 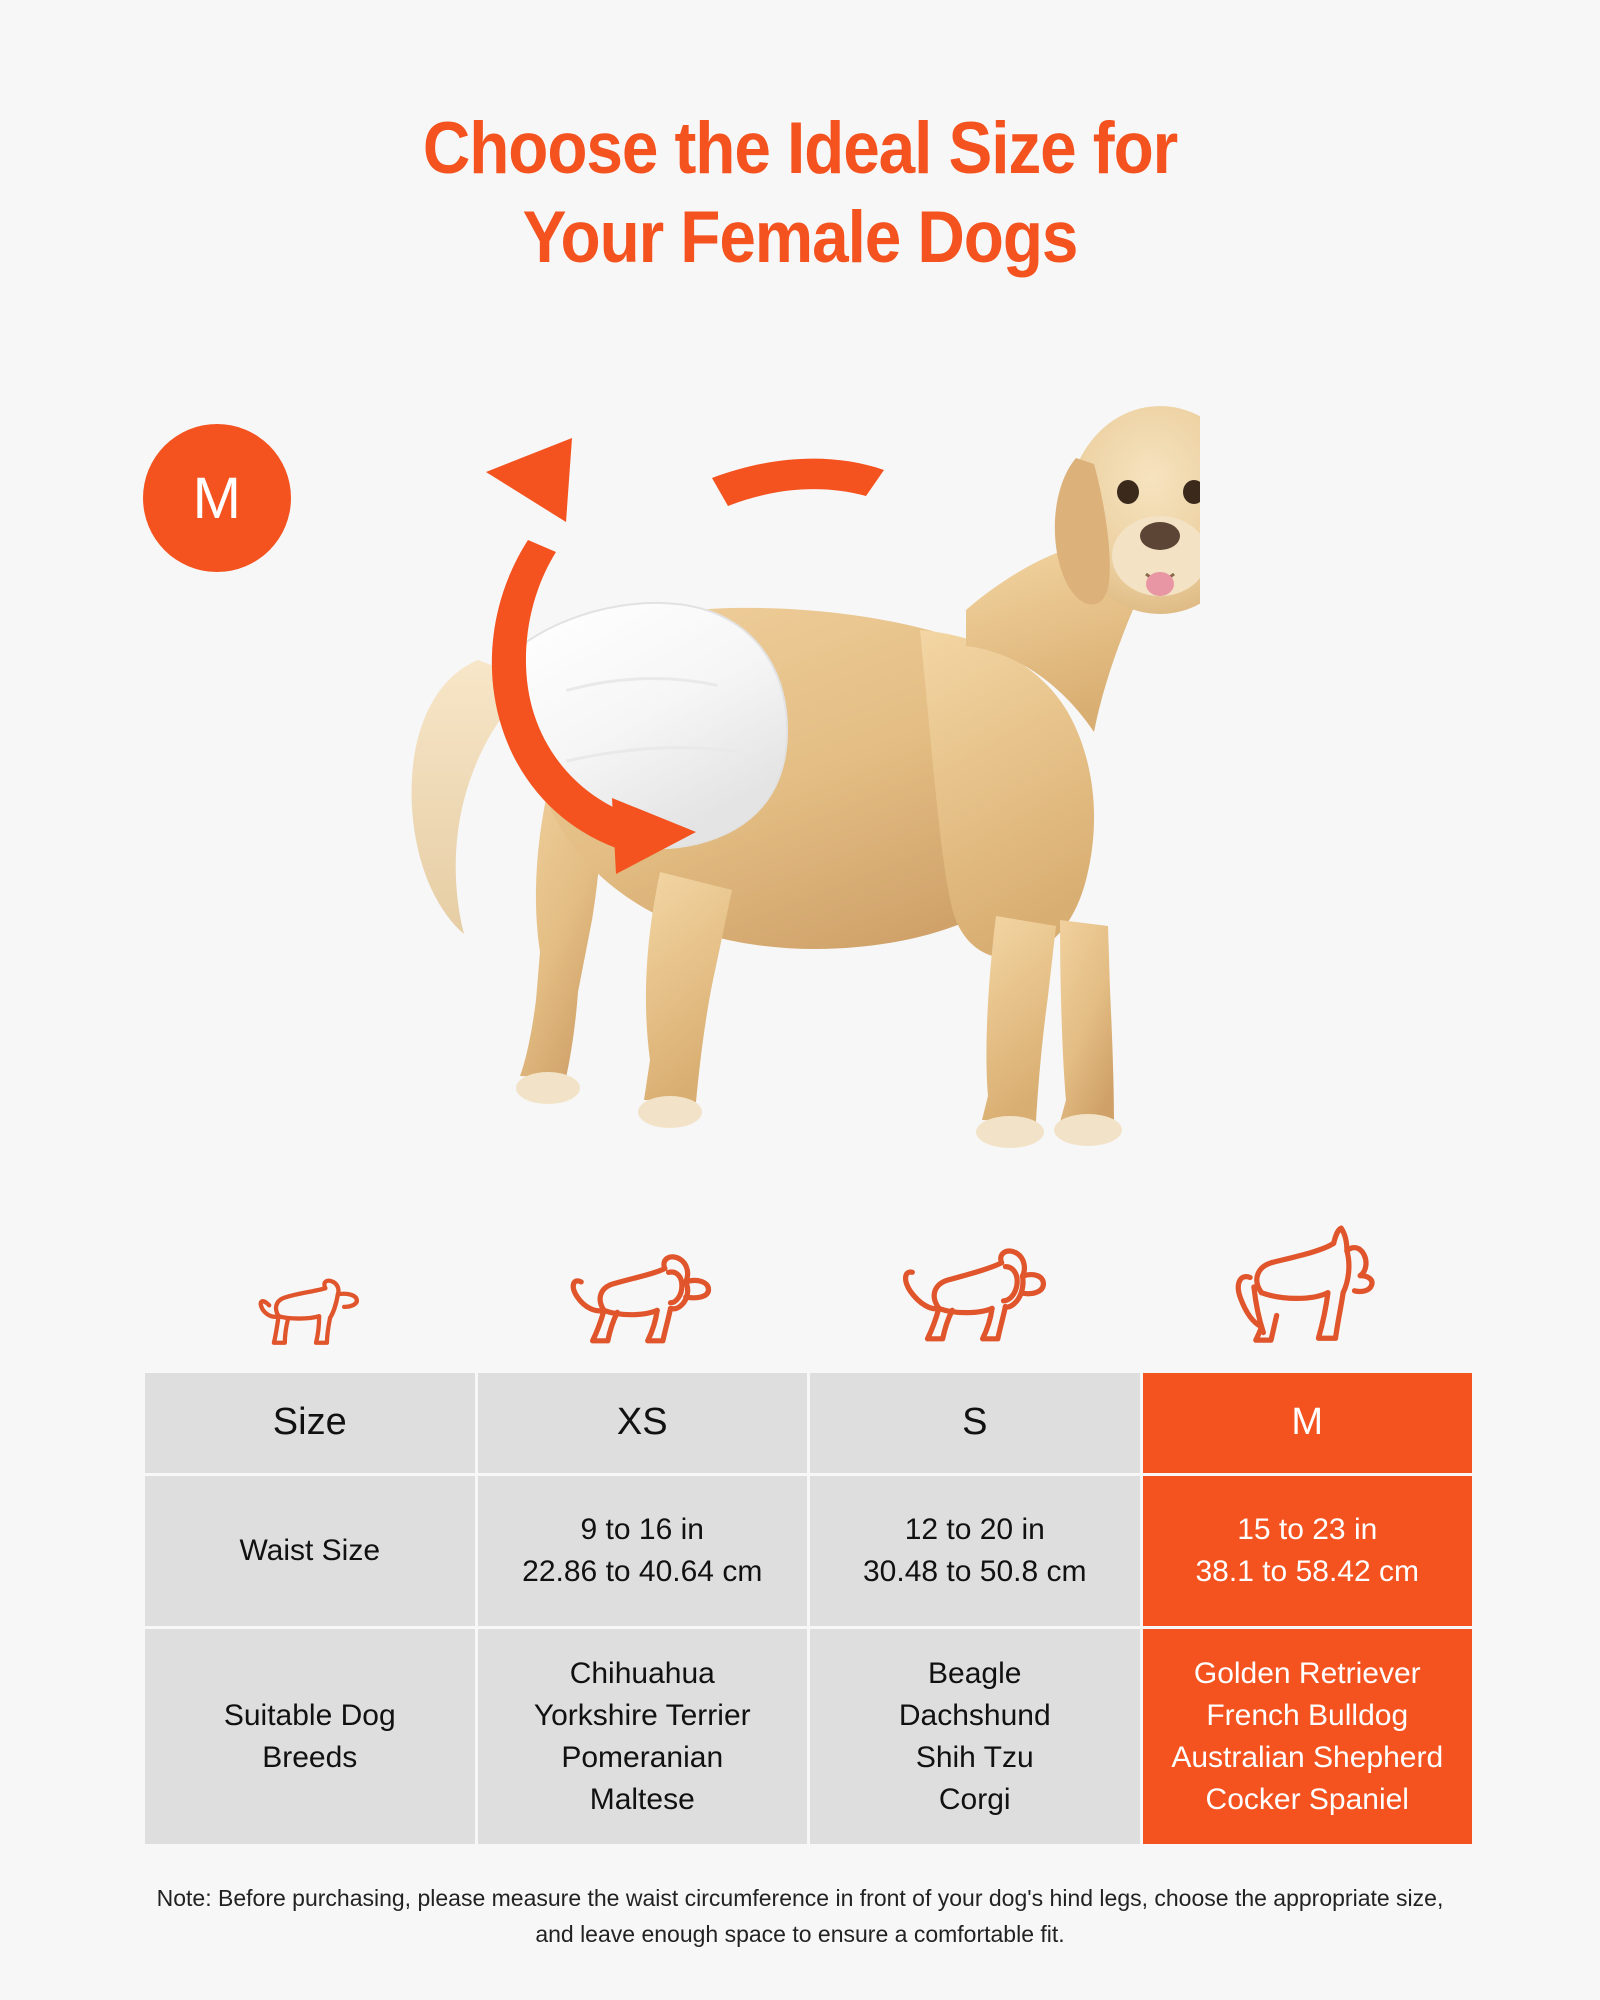 I want to click on waist-size-s: 12 to 20 in 30.48 to 50.8 cm, so click(x=975, y=1551).